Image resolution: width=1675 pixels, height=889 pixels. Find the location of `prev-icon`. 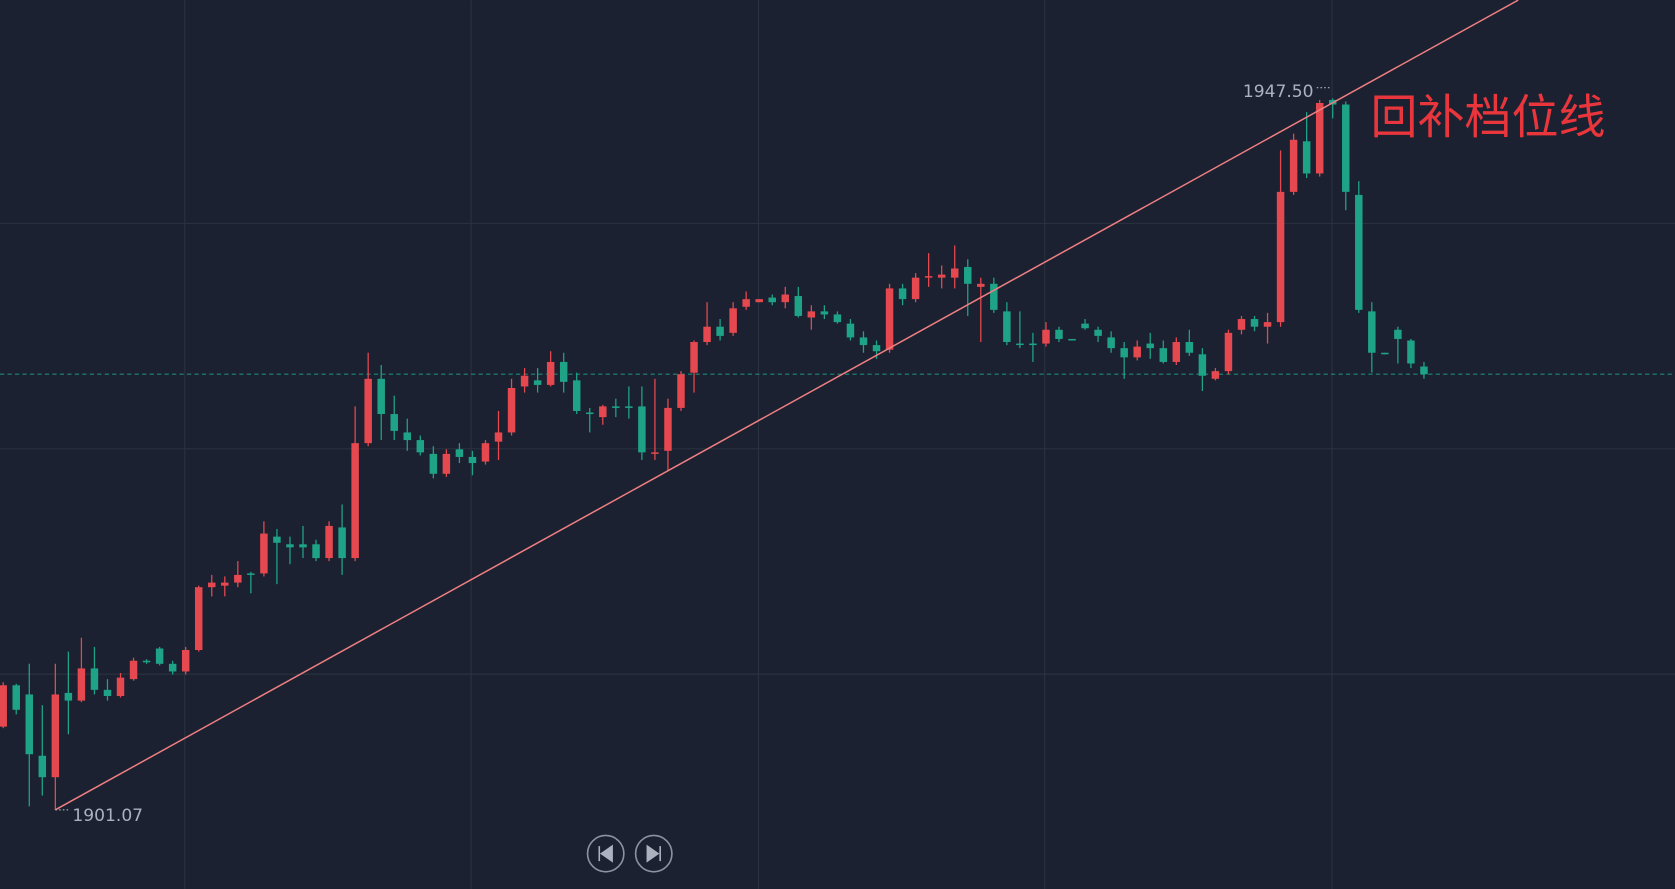

prev-icon is located at coordinates (605, 853).